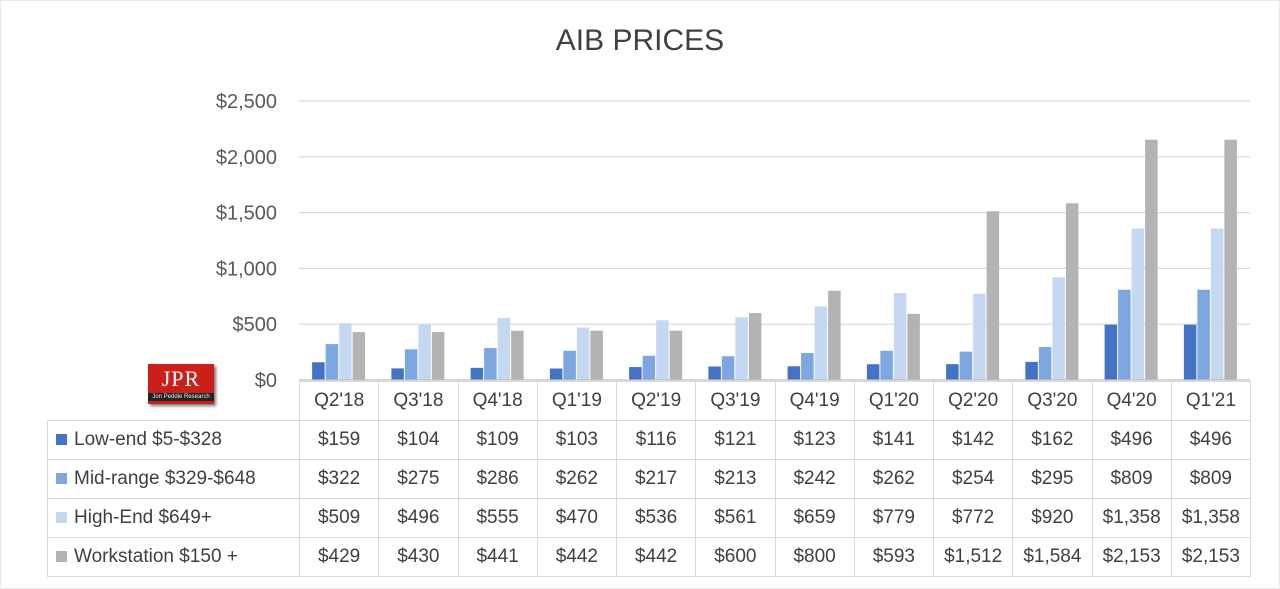 The width and height of the screenshot is (1280, 589). What do you see at coordinates (973, 518) in the screenshot?
I see `data-label: $772` at bounding box center [973, 518].